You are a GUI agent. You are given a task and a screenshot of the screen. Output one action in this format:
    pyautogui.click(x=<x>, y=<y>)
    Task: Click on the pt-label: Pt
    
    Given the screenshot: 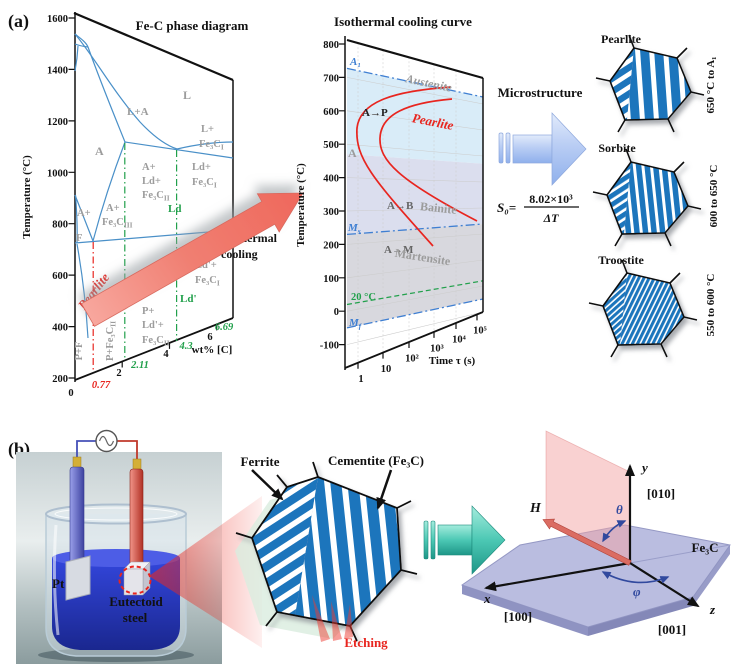 What is the action you would take?
    pyautogui.click(x=58, y=583)
    